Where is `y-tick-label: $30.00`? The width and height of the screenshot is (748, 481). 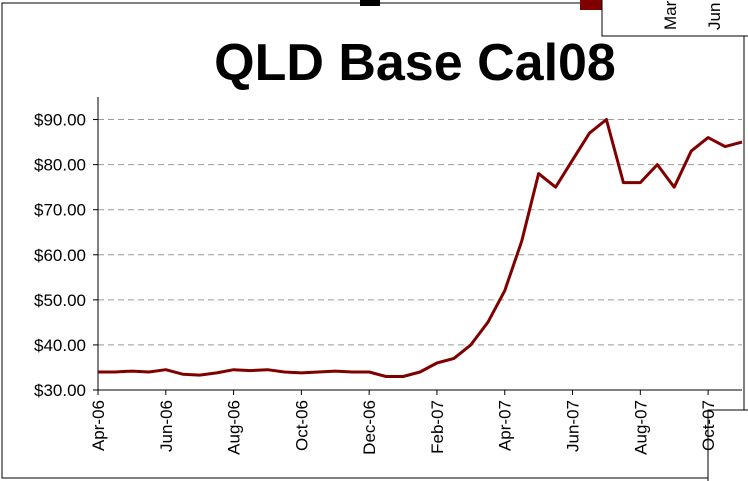 y-tick-label: $30.00 is located at coordinates (60, 390).